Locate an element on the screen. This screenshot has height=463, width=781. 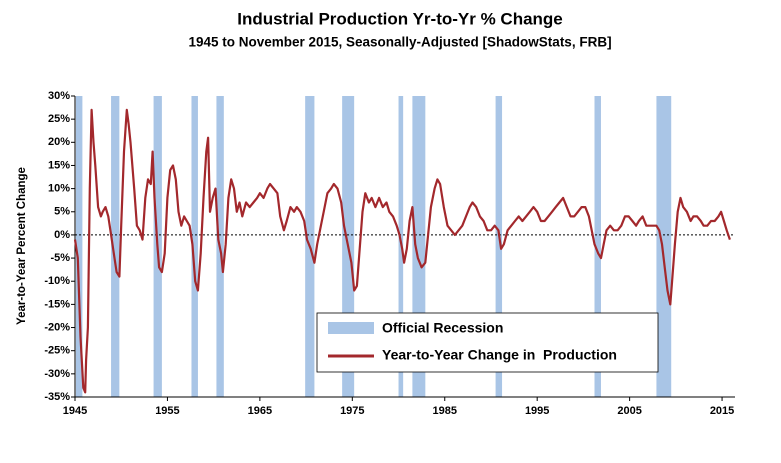
y-tick-label: -30% is located at coordinates (57, 374).